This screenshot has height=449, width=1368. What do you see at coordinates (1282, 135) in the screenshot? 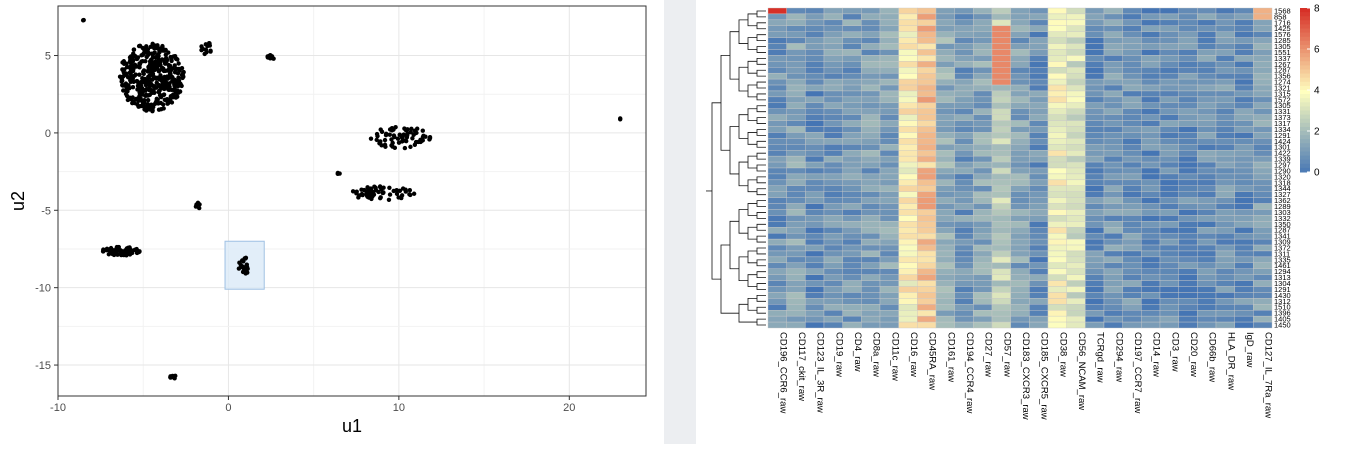
I see `row-label: 1291` at bounding box center [1282, 135].